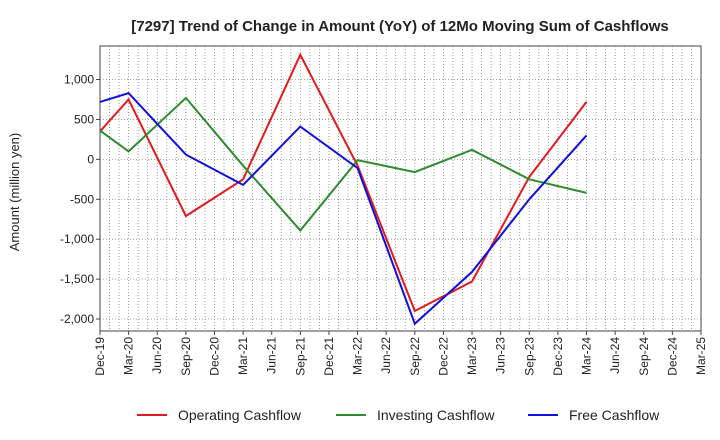  I want to click on y-tick-label: -500, so click(82, 199).